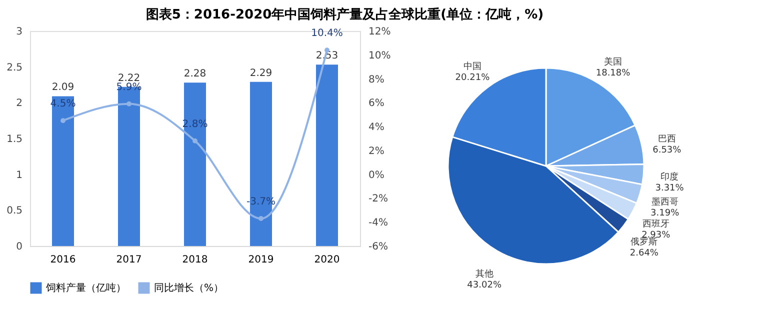  What do you see at coordinates (376, 80) in the screenshot?
I see `y2-tick-label: 8%` at bounding box center [376, 80].